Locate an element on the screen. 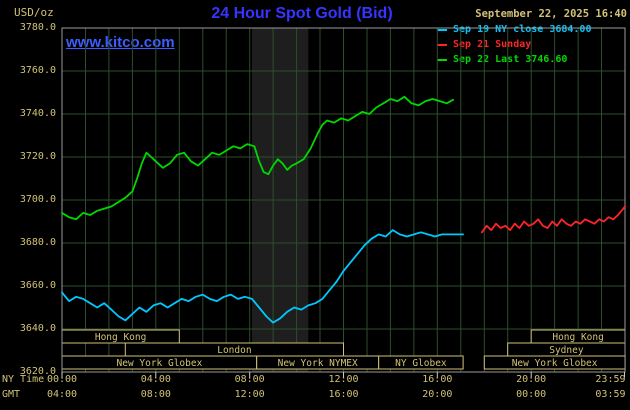 The height and width of the screenshot is (410, 630). gmt-axis-label: GMT is located at coordinates (11, 394).